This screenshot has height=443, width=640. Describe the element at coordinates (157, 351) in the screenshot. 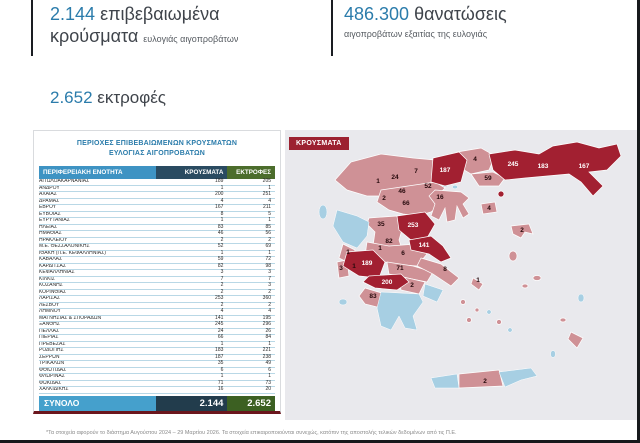

I see `table-row: ΡΟΔΟΠΗΣ 183 221` at that location.